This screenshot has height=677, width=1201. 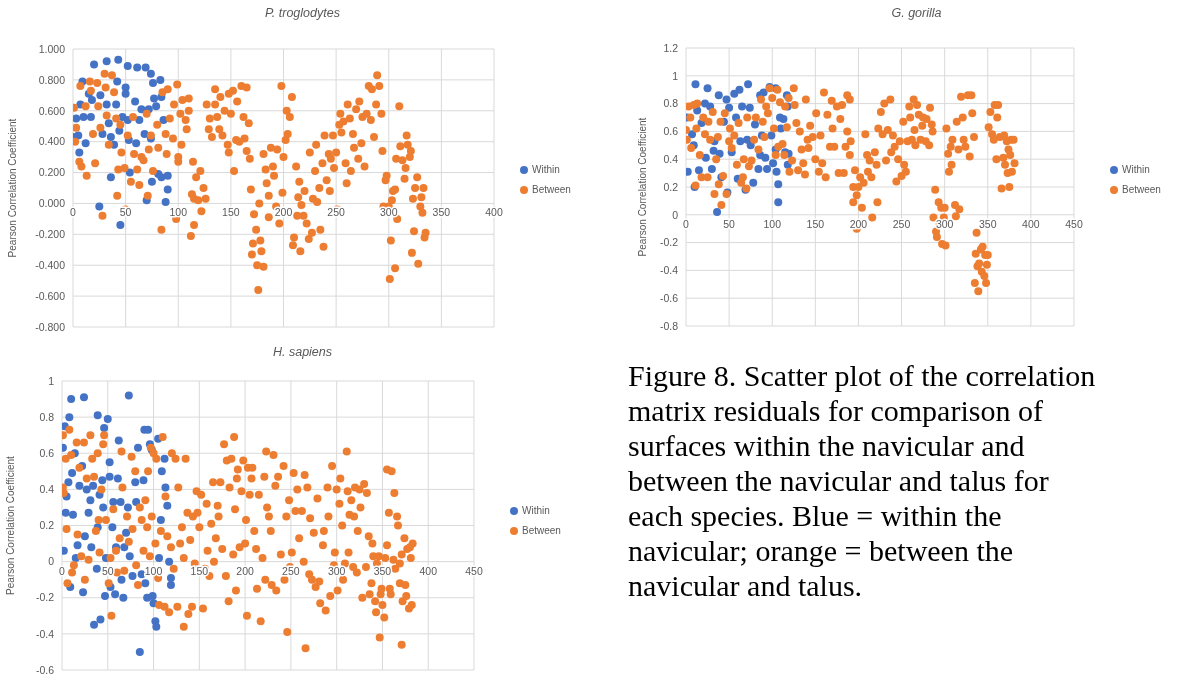 What do you see at coordinates (862, 480) in the screenshot?
I see `caption: Figure 8. Scatter plot of the correlation matrix residuals for comparison of surfaces within the navicular and between the navicular and talus for each species. Blue = within the navicular; orange = between the navicular and talus.` at bounding box center [862, 480].